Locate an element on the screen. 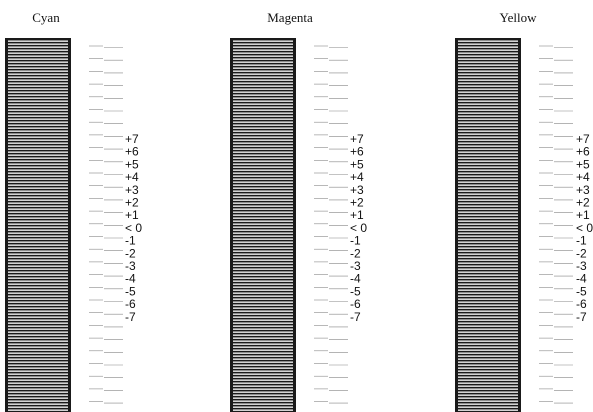  column-title: Magenta is located at coordinates (290, 17).